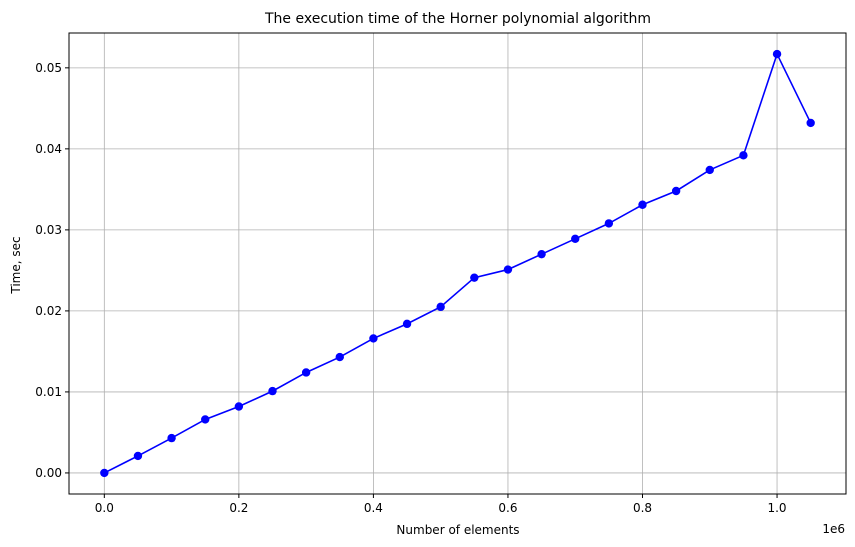  I want to click on x-axis-offset-label: 1e6, so click(833, 529).